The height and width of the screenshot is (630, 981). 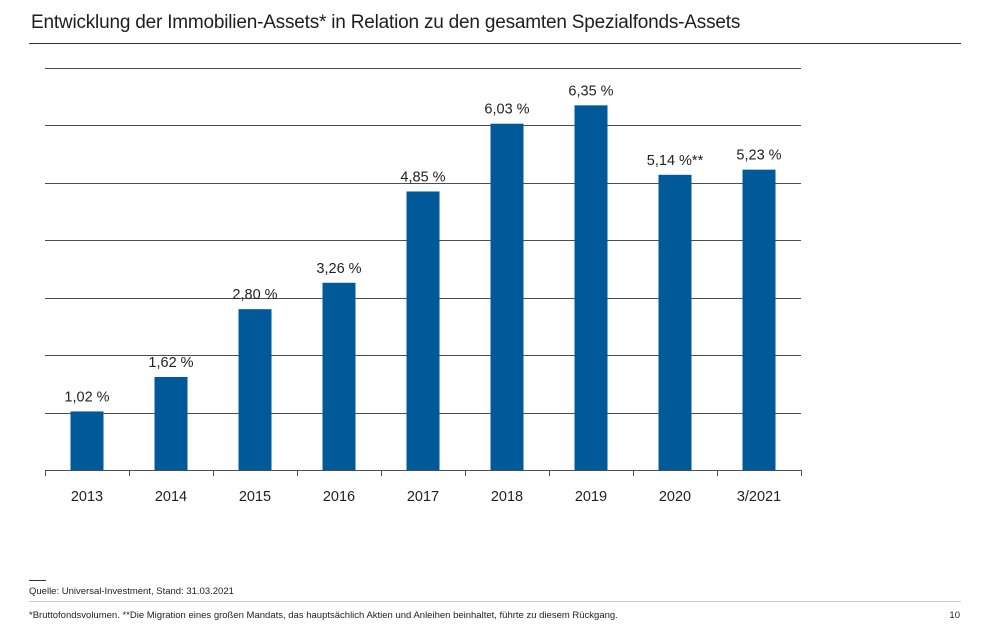 What do you see at coordinates (423, 497) in the screenshot?
I see `x-tick-label: 2017` at bounding box center [423, 497].